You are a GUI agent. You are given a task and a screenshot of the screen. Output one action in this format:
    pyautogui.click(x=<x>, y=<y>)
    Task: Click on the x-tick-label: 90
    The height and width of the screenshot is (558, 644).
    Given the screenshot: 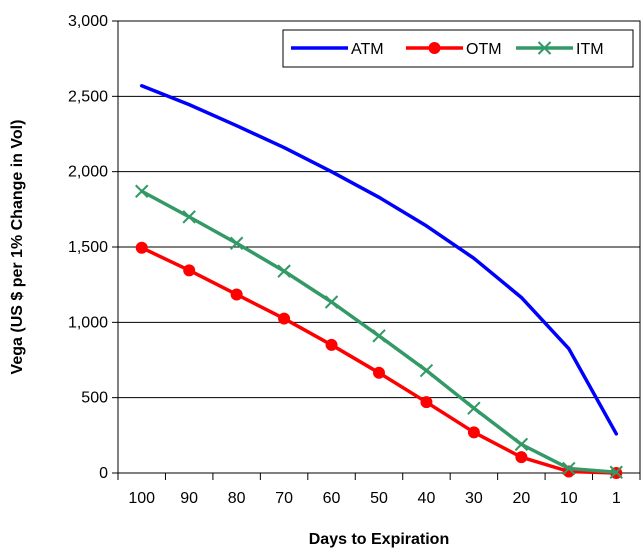 What is the action you would take?
    pyautogui.click(x=189, y=498)
    